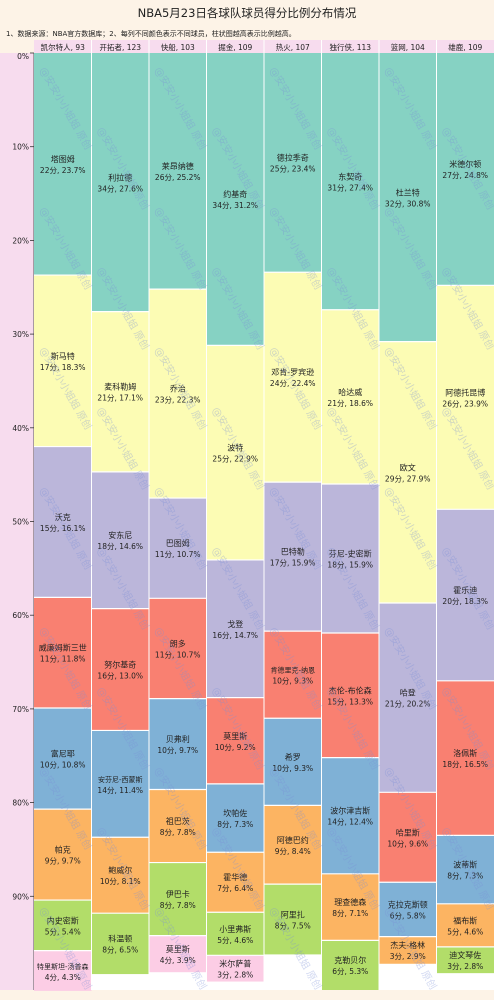 This screenshot has width=494, height=1000. I want to click on segment-value-label: 14分, 12.4%, so click(350, 822).